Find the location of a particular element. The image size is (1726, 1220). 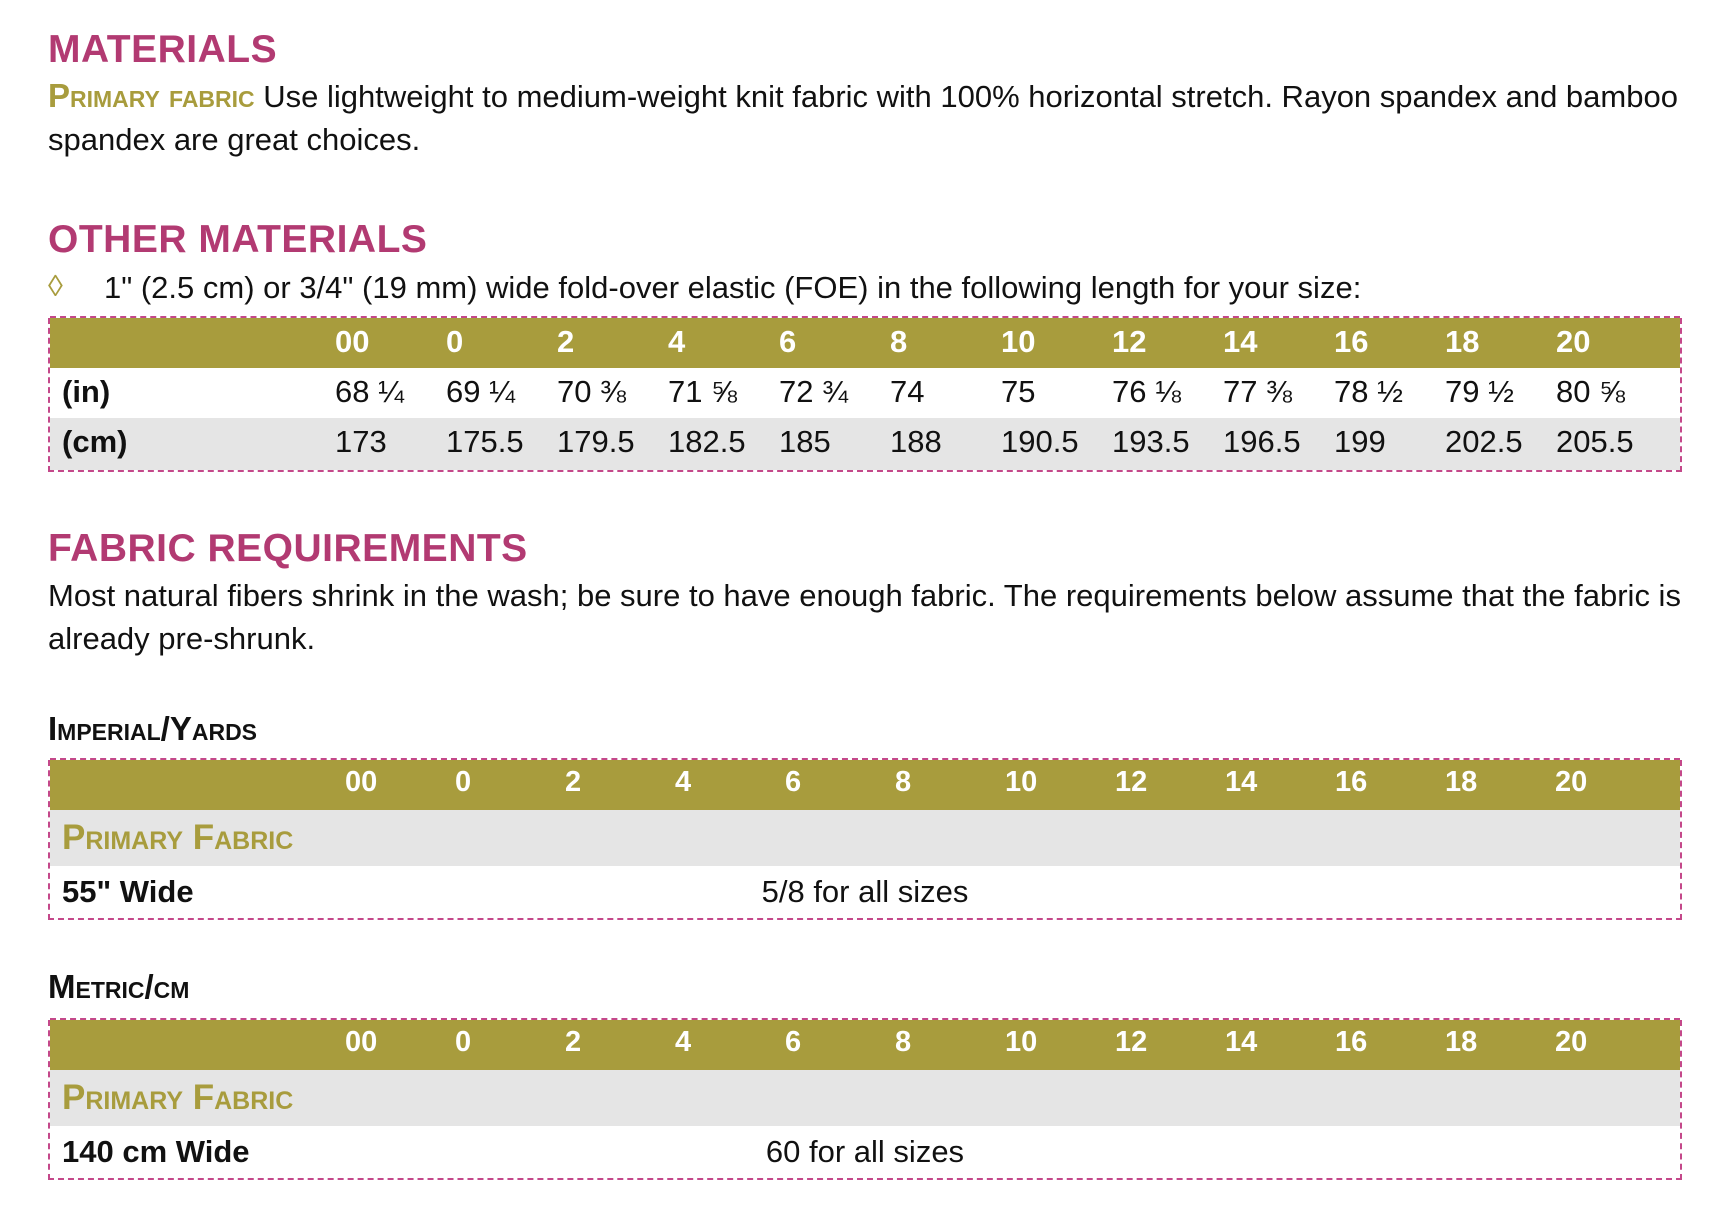

metric-width-label: 140 cm Wide is located at coordinates (156, 1151).